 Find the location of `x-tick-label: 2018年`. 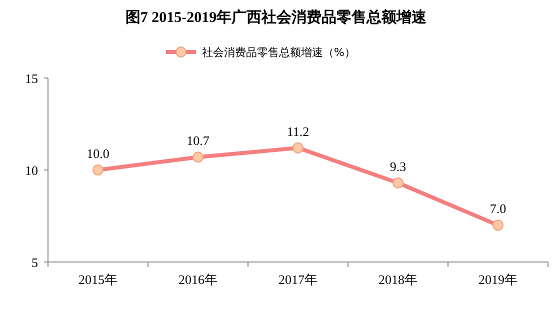

x-tick-label: 2018年 is located at coordinates (398, 279).